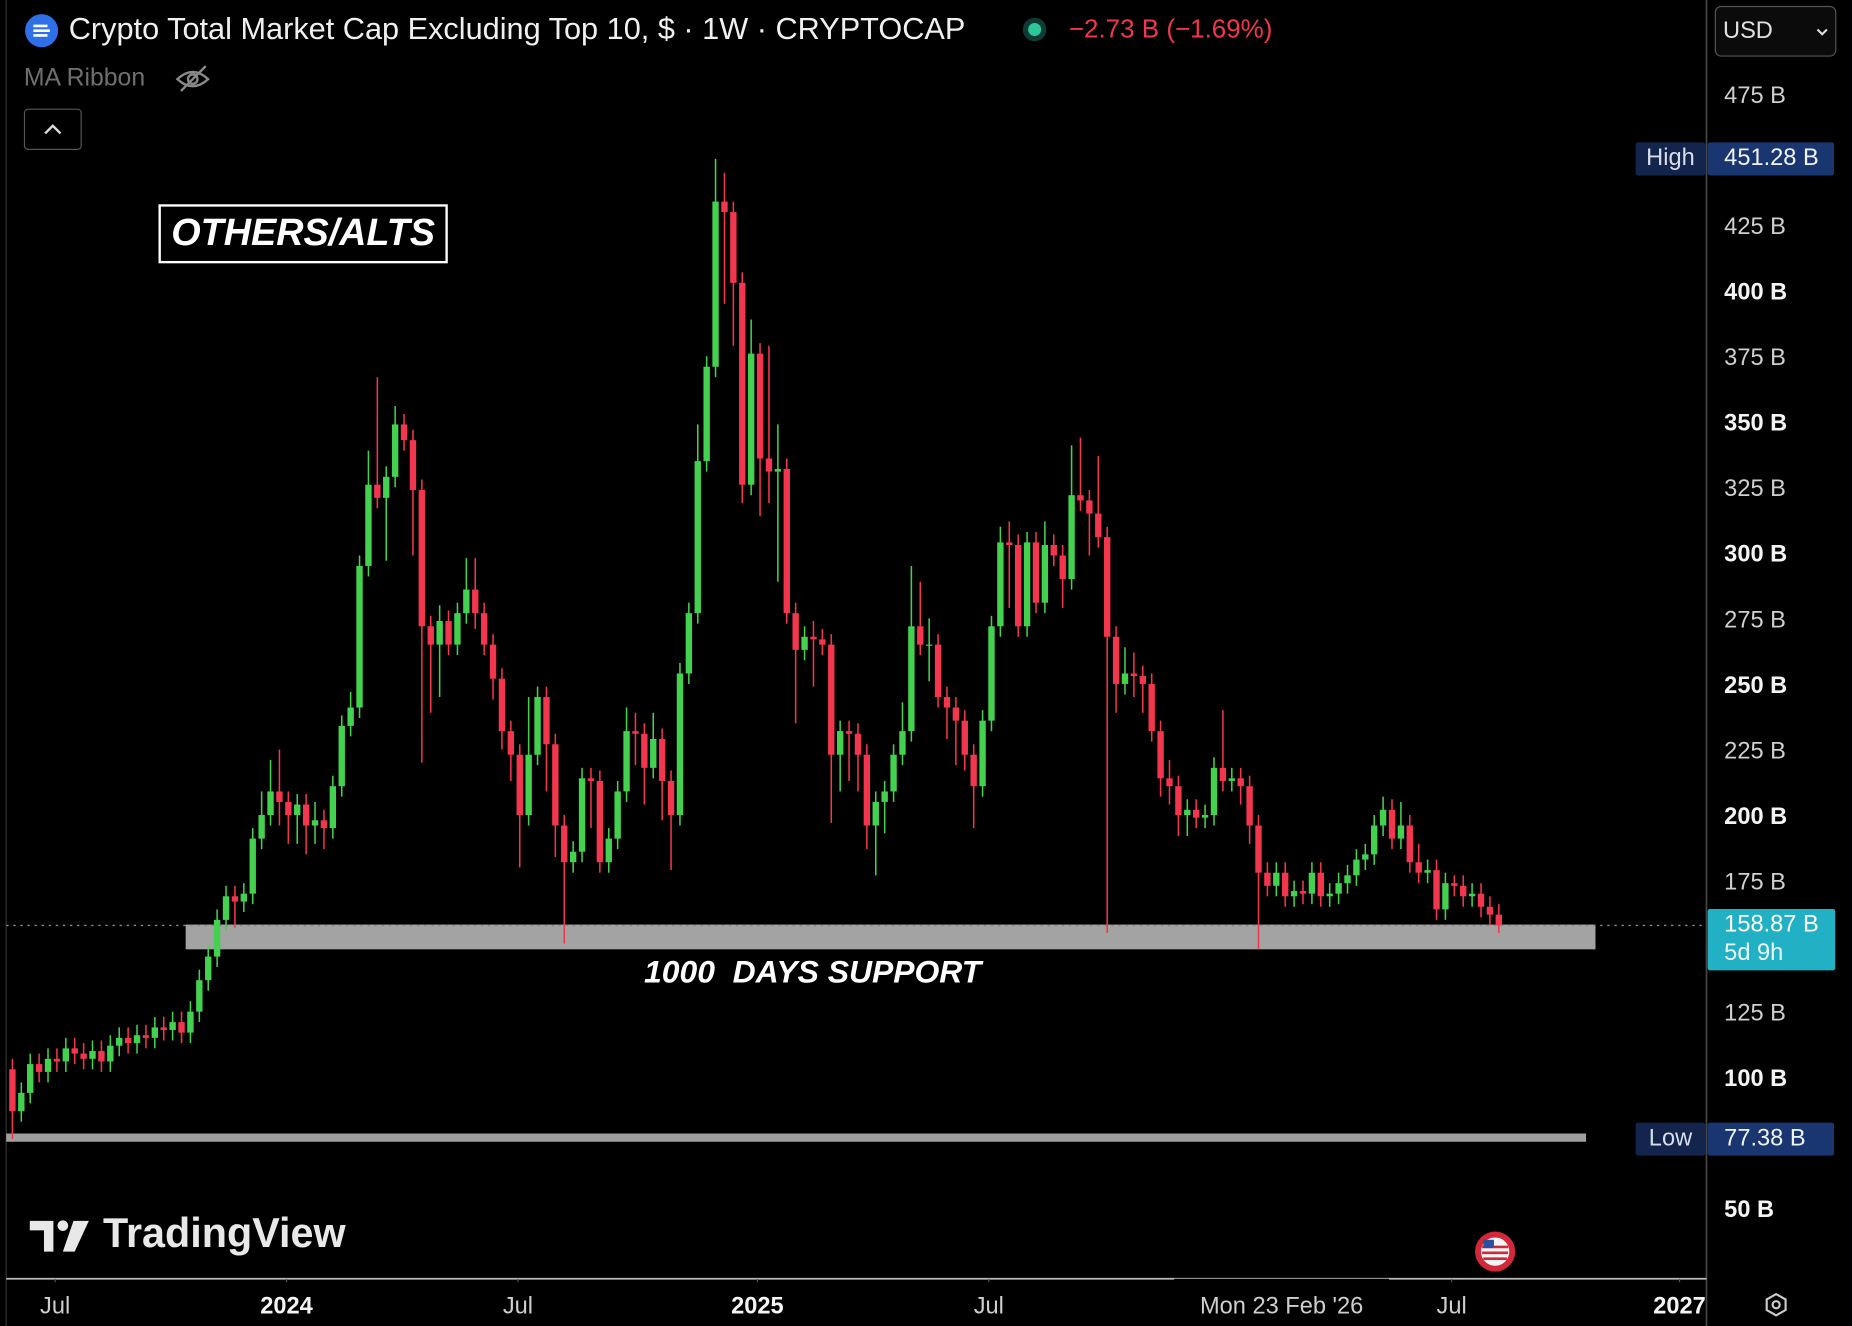 The image size is (1852, 1326). What do you see at coordinates (59, 1236) in the screenshot?
I see `watermark-logo` at bounding box center [59, 1236].